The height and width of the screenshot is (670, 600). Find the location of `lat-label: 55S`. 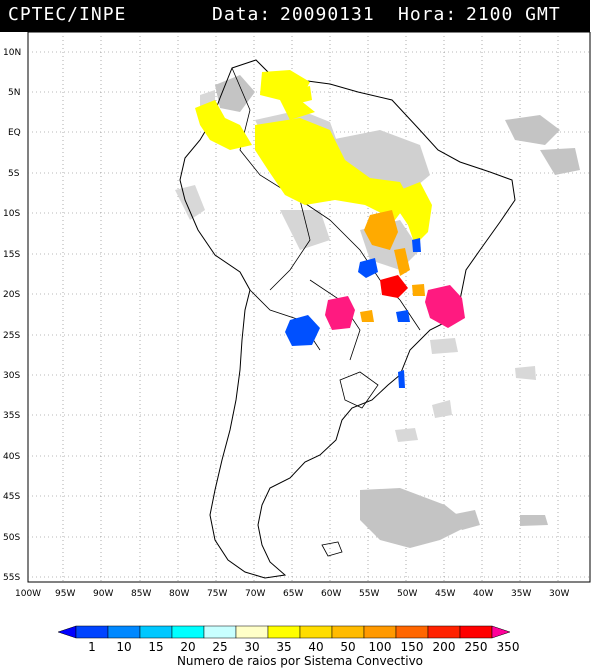

lat-label: 55S is located at coordinates (11, 578).